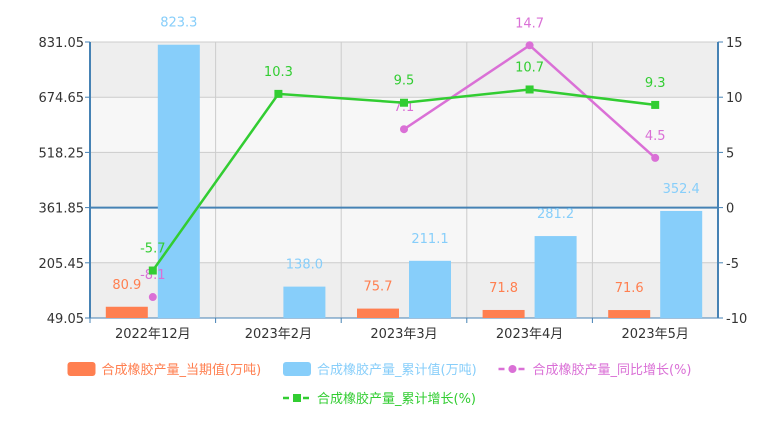 The height and width of the screenshot is (426, 762). I want to click on x-axis-tick-label: 2023年5月, so click(655, 334).